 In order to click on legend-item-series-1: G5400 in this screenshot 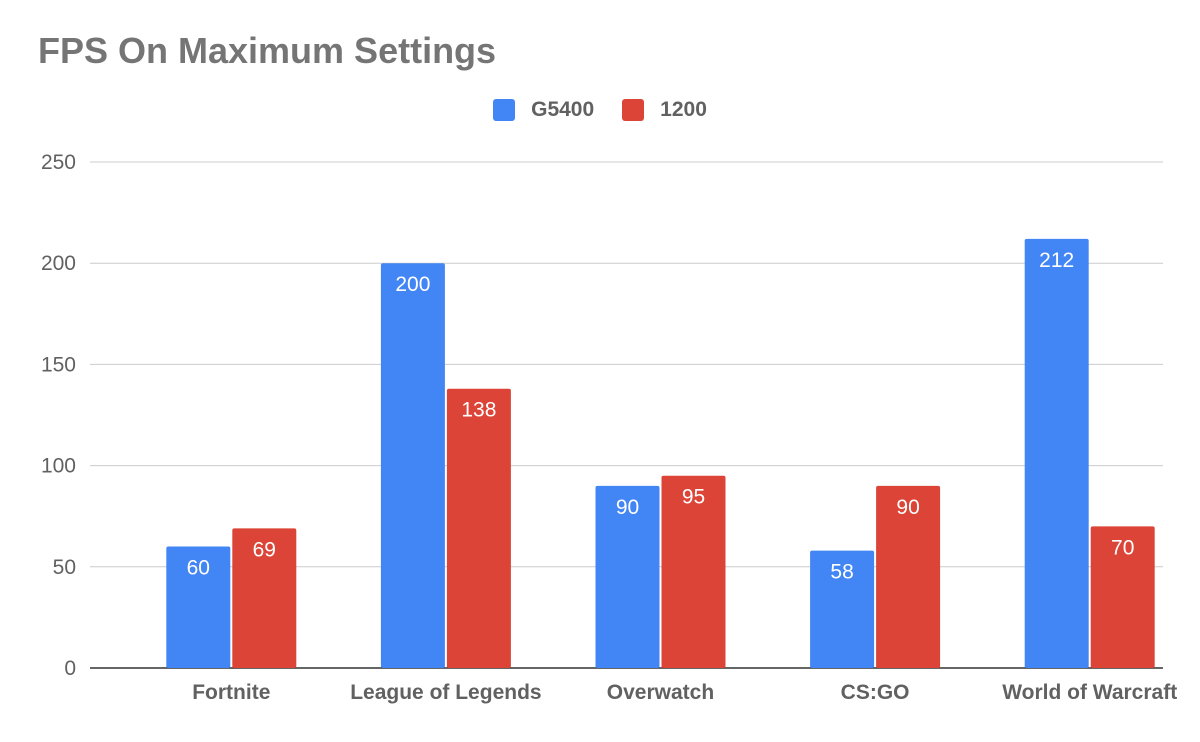, I will do `click(543, 110)`.